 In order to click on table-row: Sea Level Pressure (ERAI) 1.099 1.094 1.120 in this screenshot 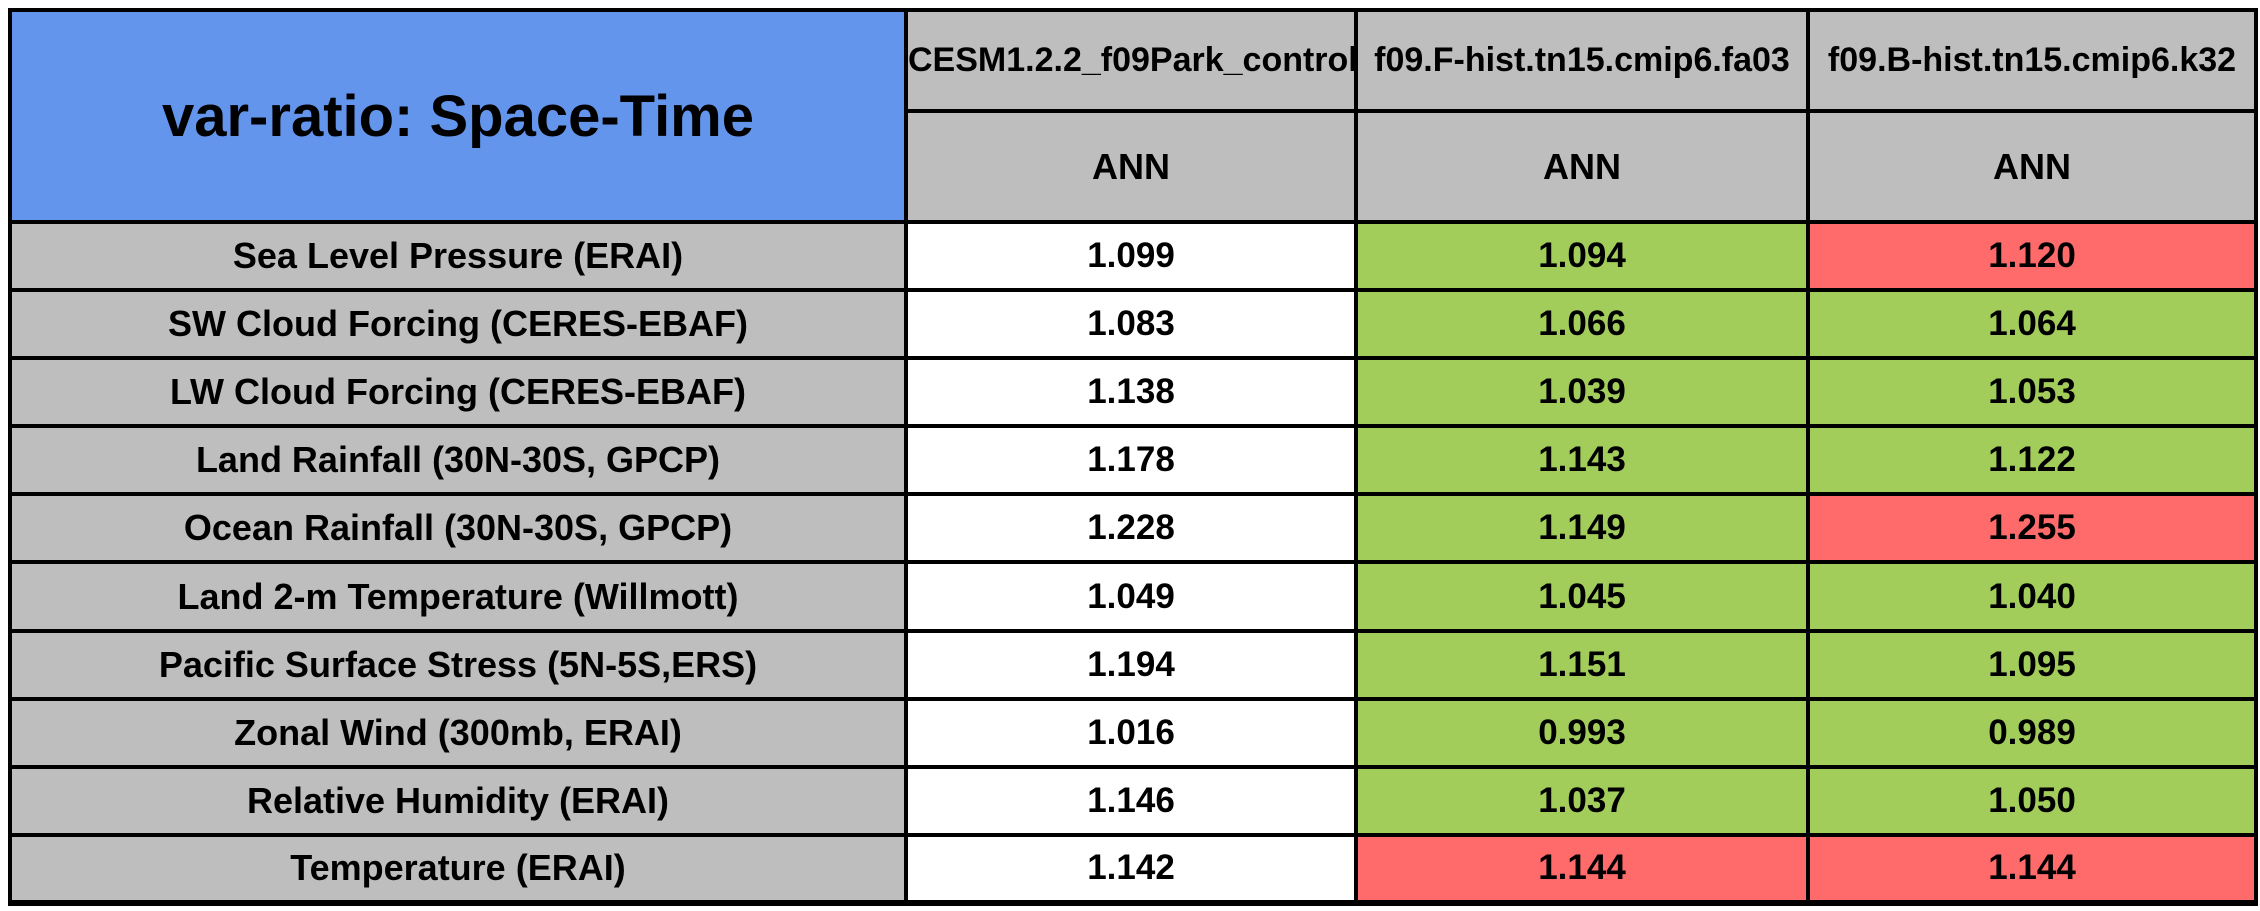, I will do `click(1133, 256)`.